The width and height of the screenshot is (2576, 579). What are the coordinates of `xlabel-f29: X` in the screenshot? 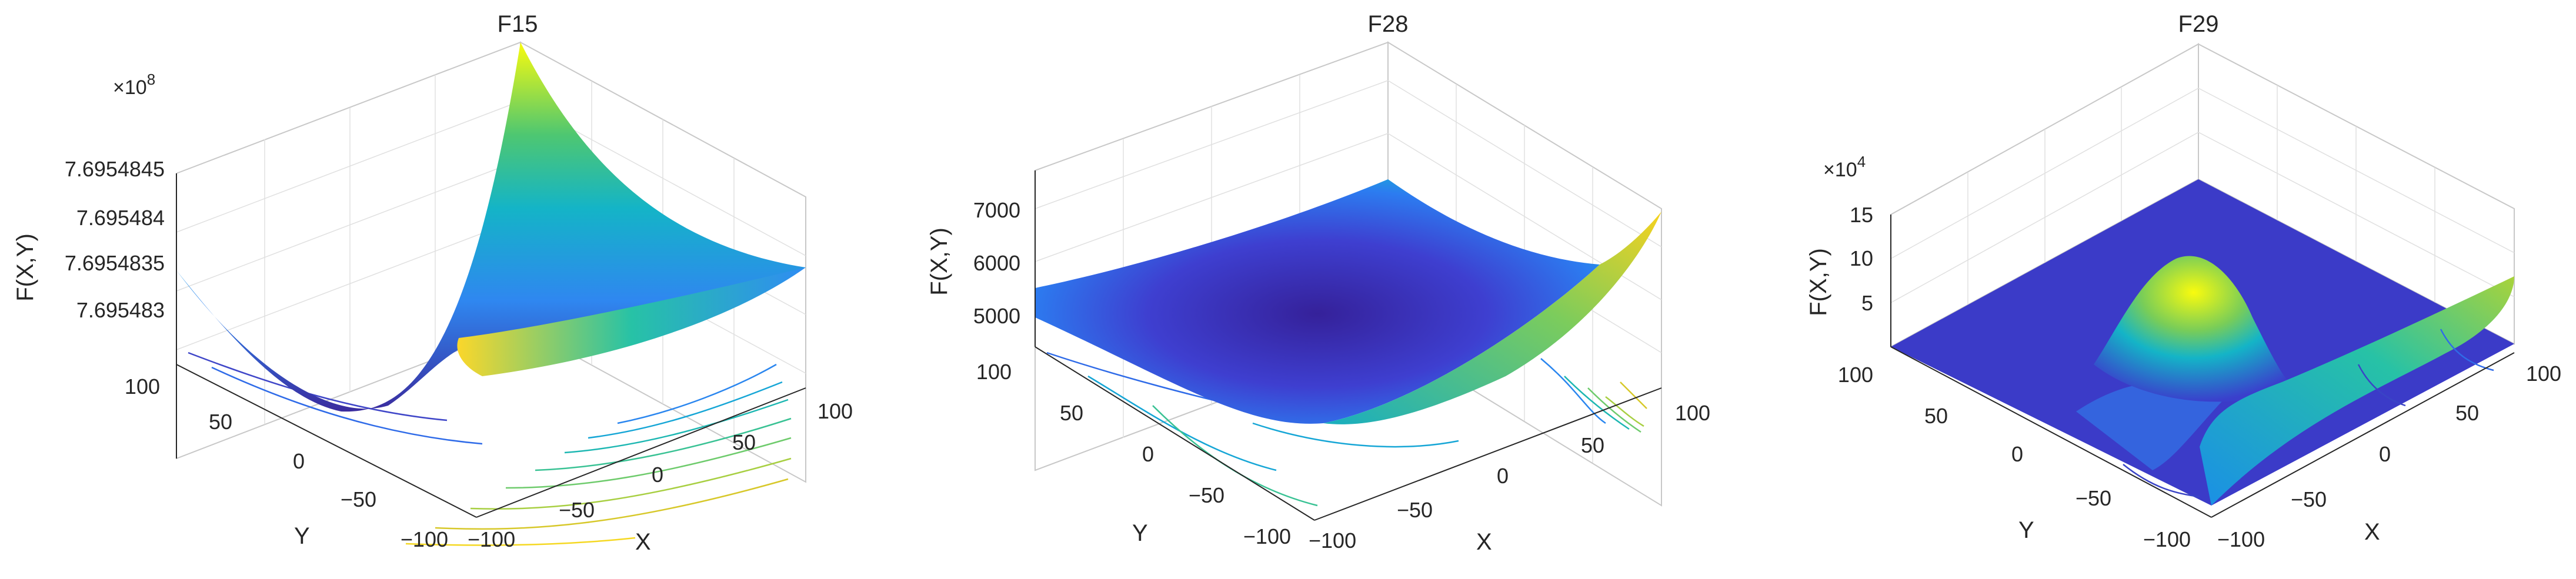 It's located at (2372, 532).